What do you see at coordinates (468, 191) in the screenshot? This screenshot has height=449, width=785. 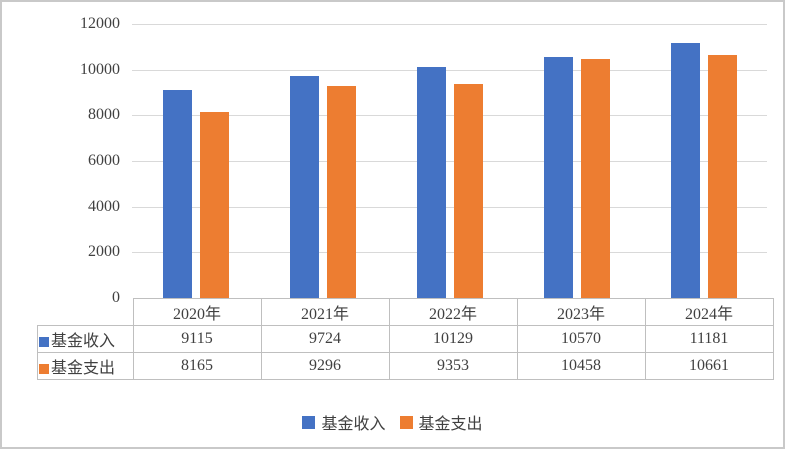 I see `bar-基金支出-2022年` at bounding box center [468, 191].